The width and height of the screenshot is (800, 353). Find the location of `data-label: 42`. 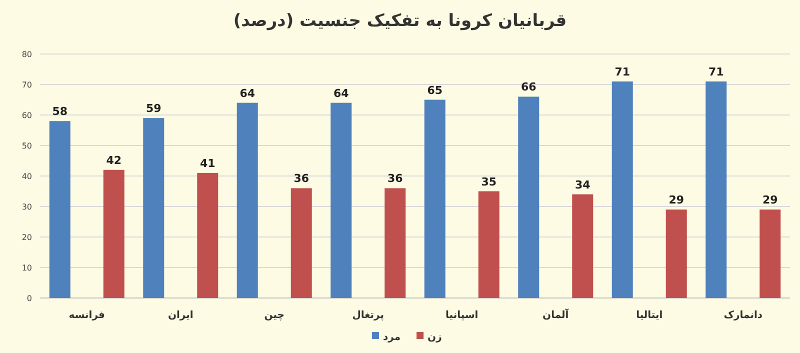

data-label: 42 is located at coordinates (114, 160).